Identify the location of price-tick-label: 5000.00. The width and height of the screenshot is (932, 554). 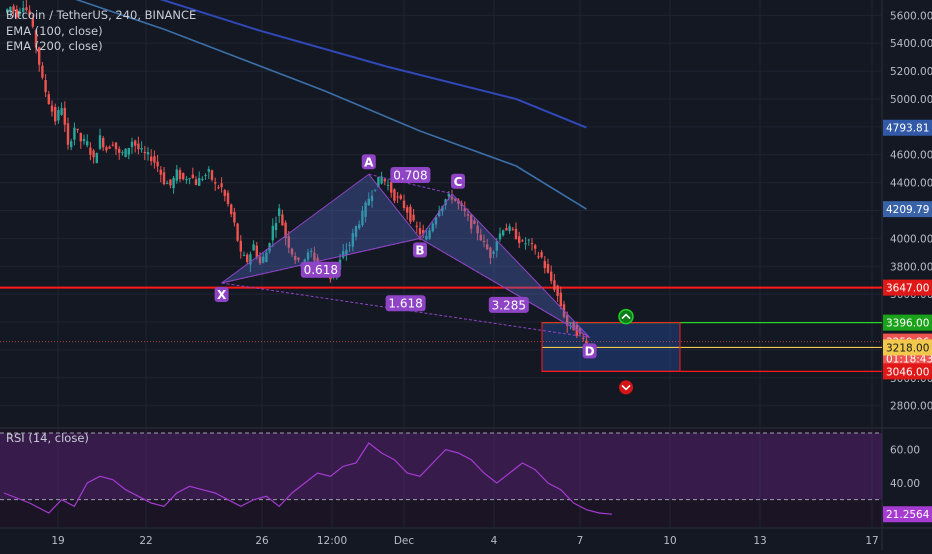
(911, 100).